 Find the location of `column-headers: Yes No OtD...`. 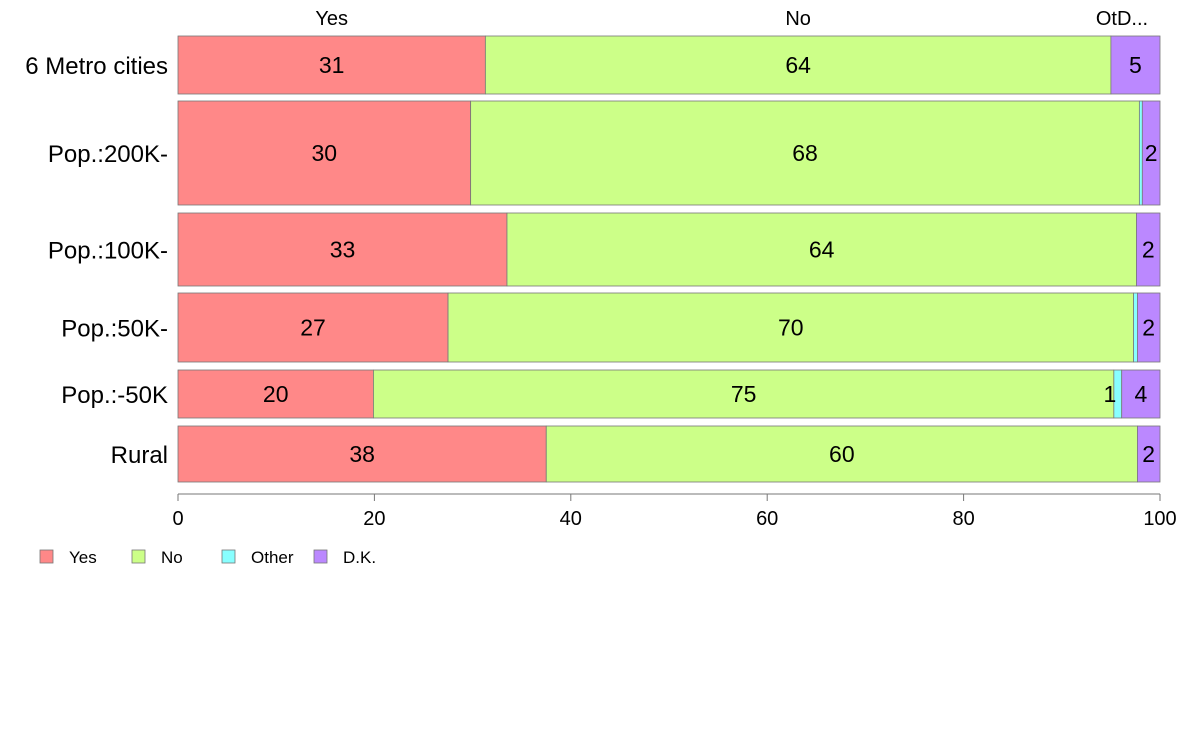

column-headers: Yes No OtD... is located at coordinates (731, 19).